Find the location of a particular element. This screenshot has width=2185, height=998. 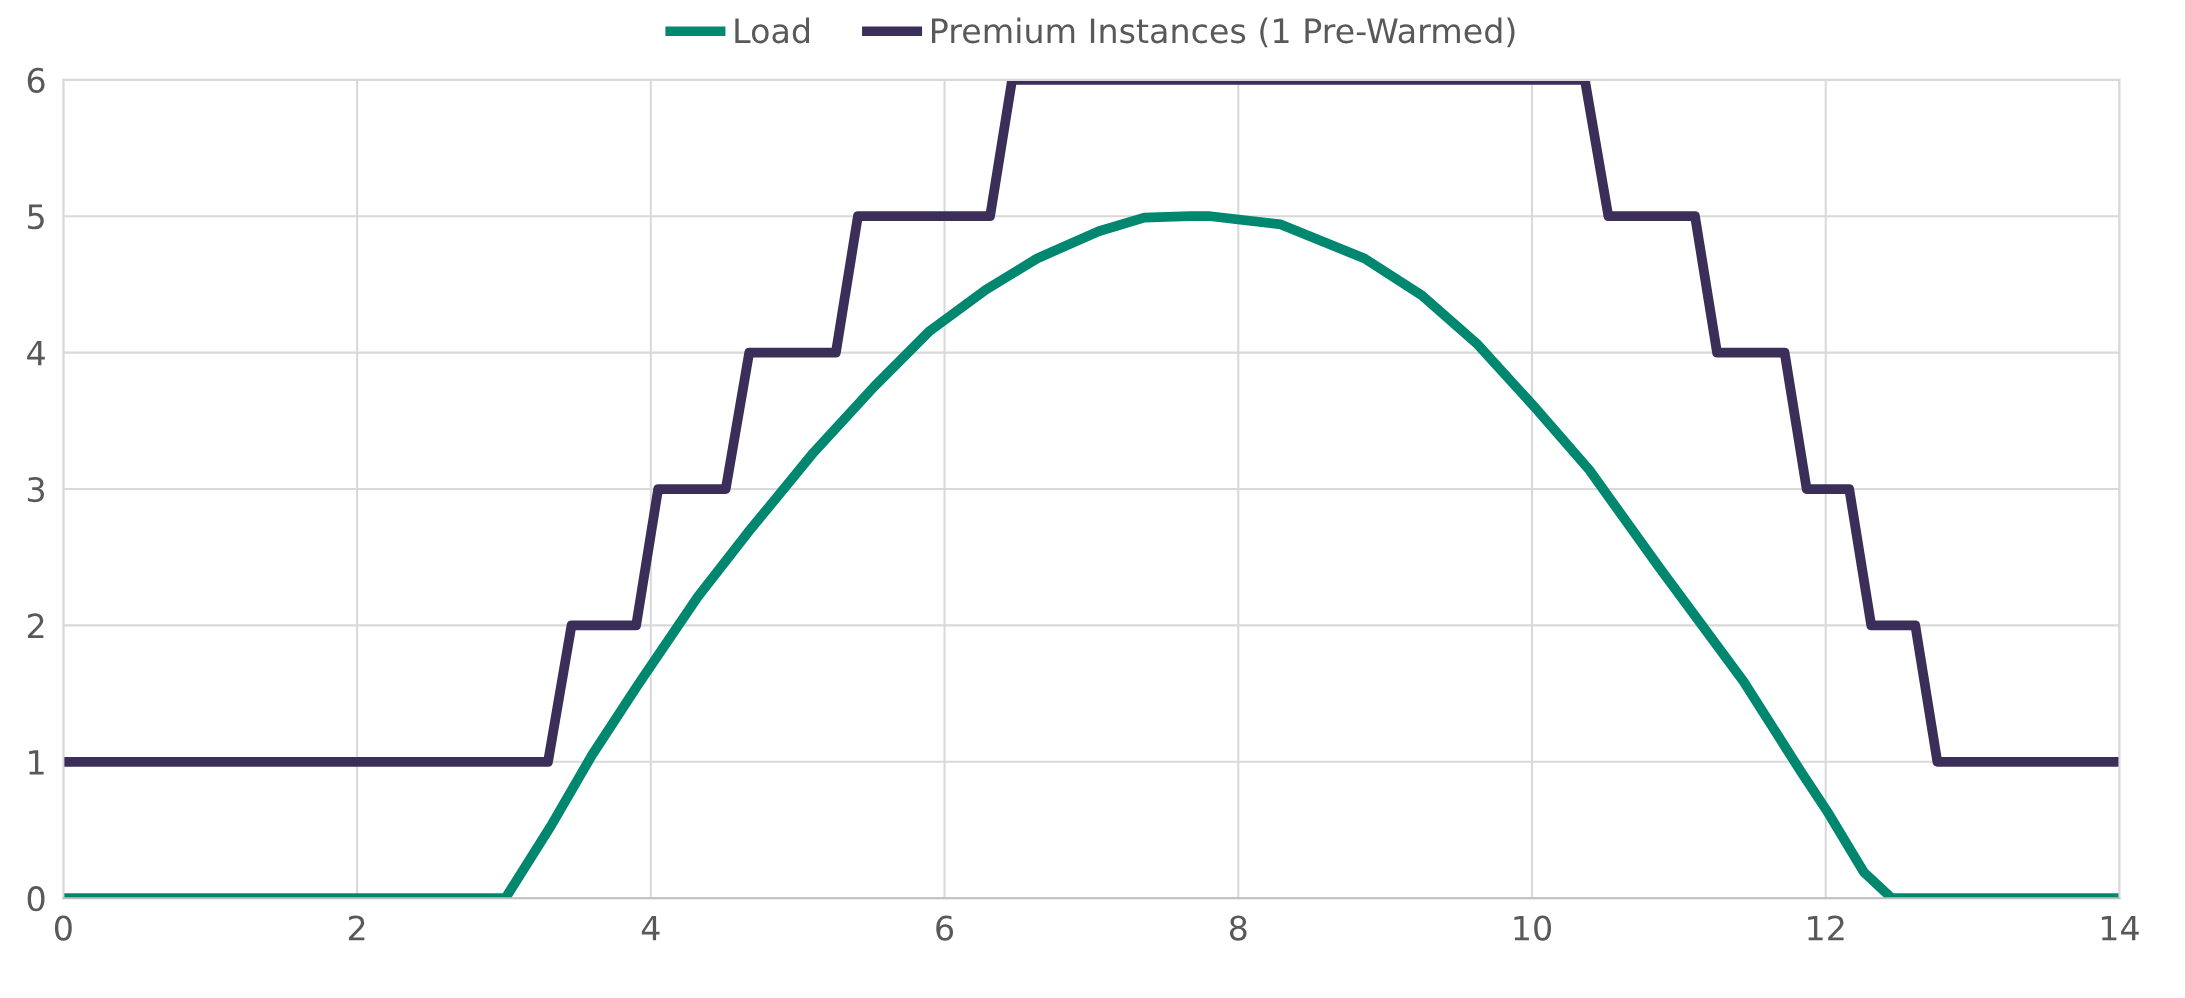

y-tick-label: 3 is located at coordinates (36, 489).